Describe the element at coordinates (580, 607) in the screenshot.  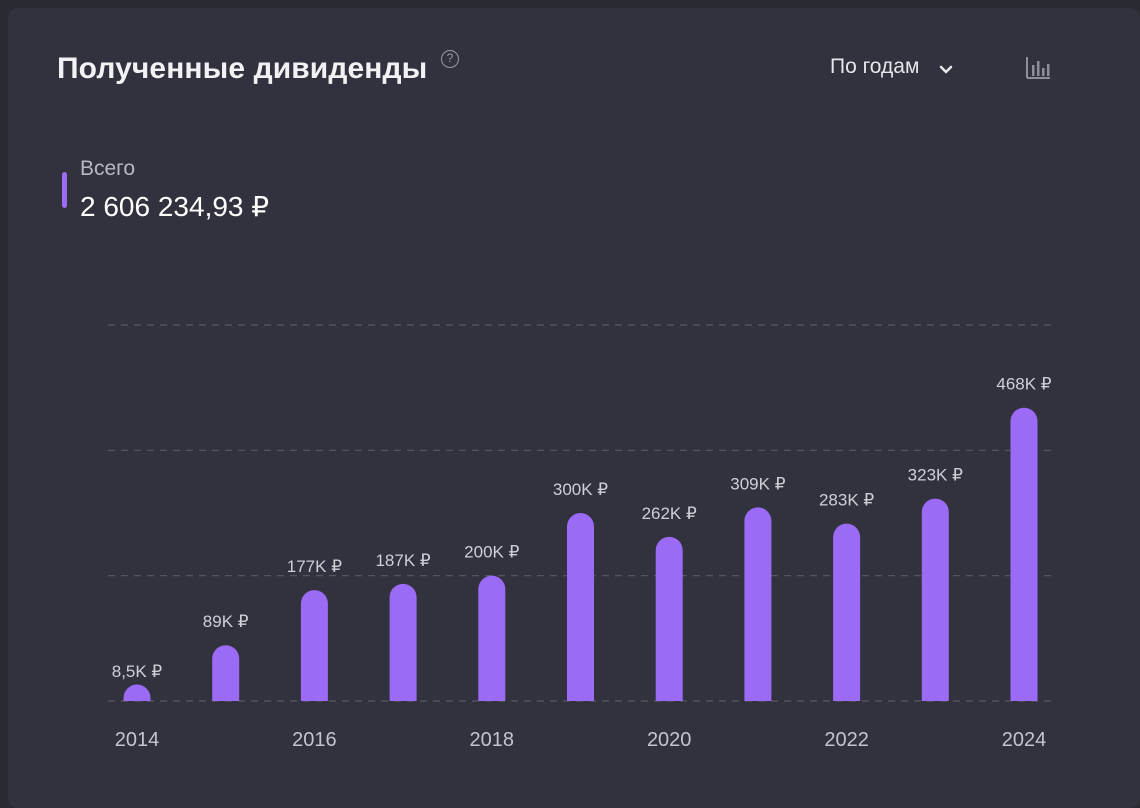
I see `bar-2019` at that location.